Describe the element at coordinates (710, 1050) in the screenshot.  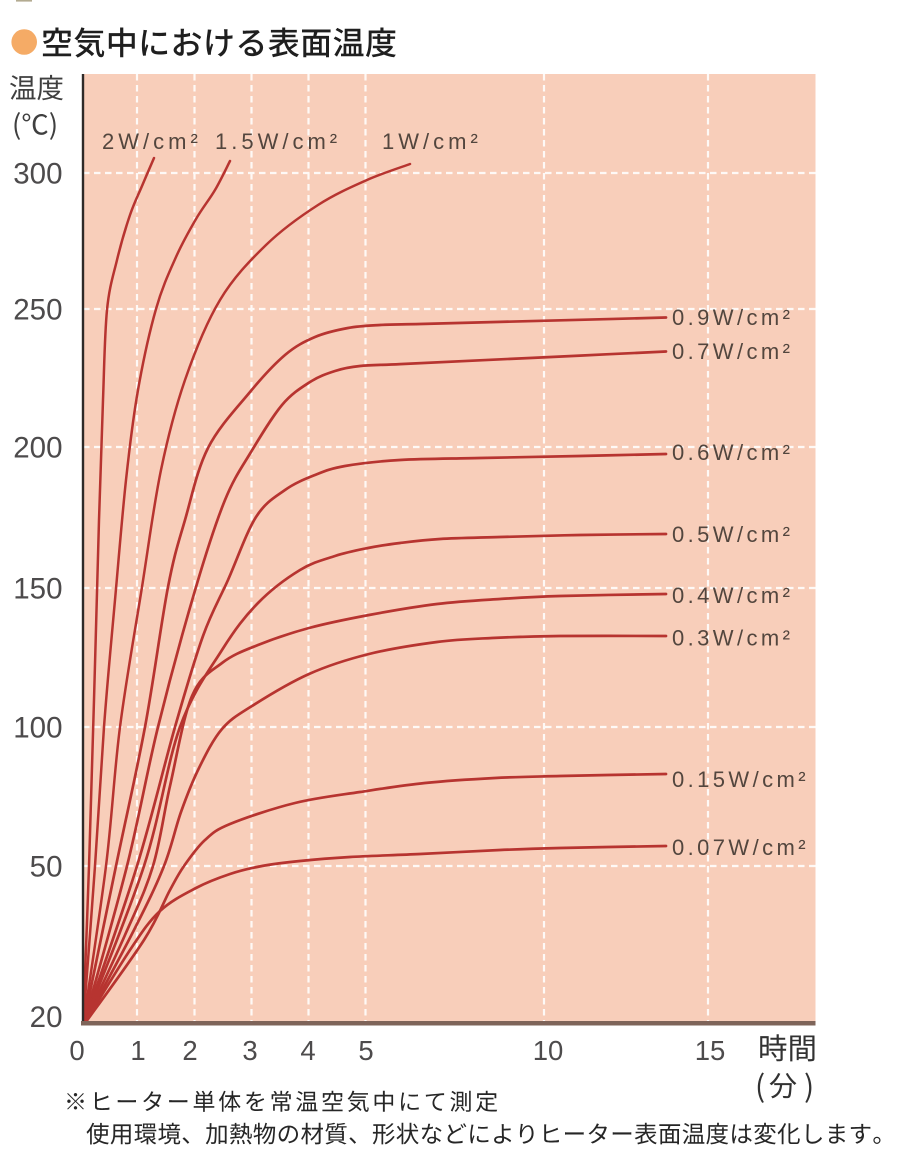
I see `svg-text: 15` at that location.